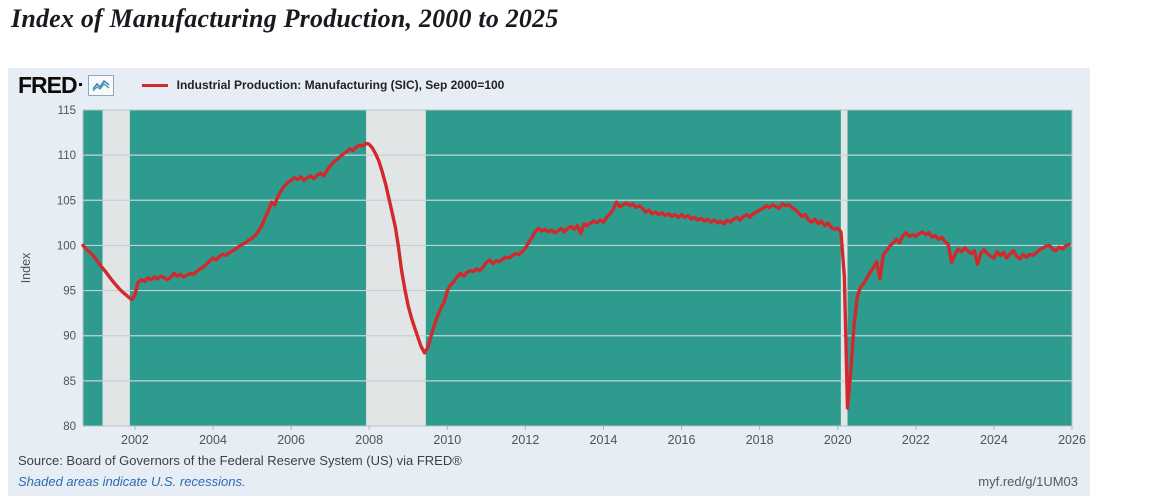 The width and height of the screenshot is (1158, 496). Describe the element at coordinates (67, 111) in the screenshot. I see `y-axis-tick-label: 115` at that location.